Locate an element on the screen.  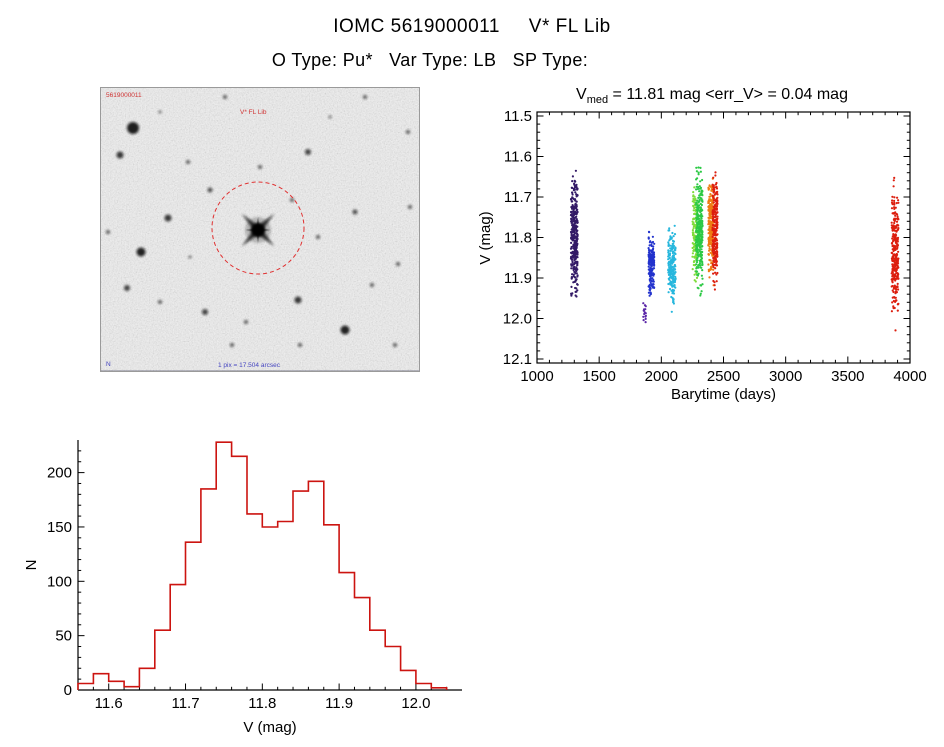
x-tick-label: 11.8 is located at coordinates (262, 703).